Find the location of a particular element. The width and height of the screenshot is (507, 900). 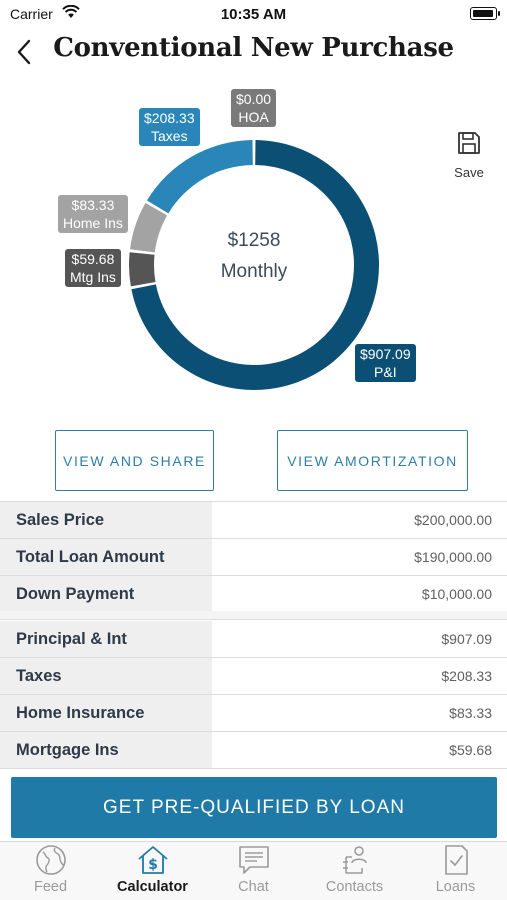

table-row-sales-price: Sales Price $200,000.00 is located at coordinates (253, 520).